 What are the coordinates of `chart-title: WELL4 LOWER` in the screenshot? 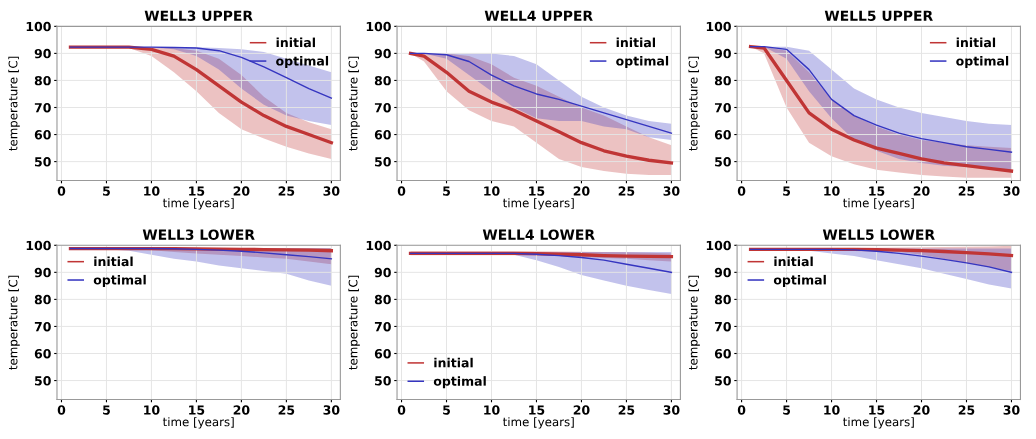 It's located at (538, 234).